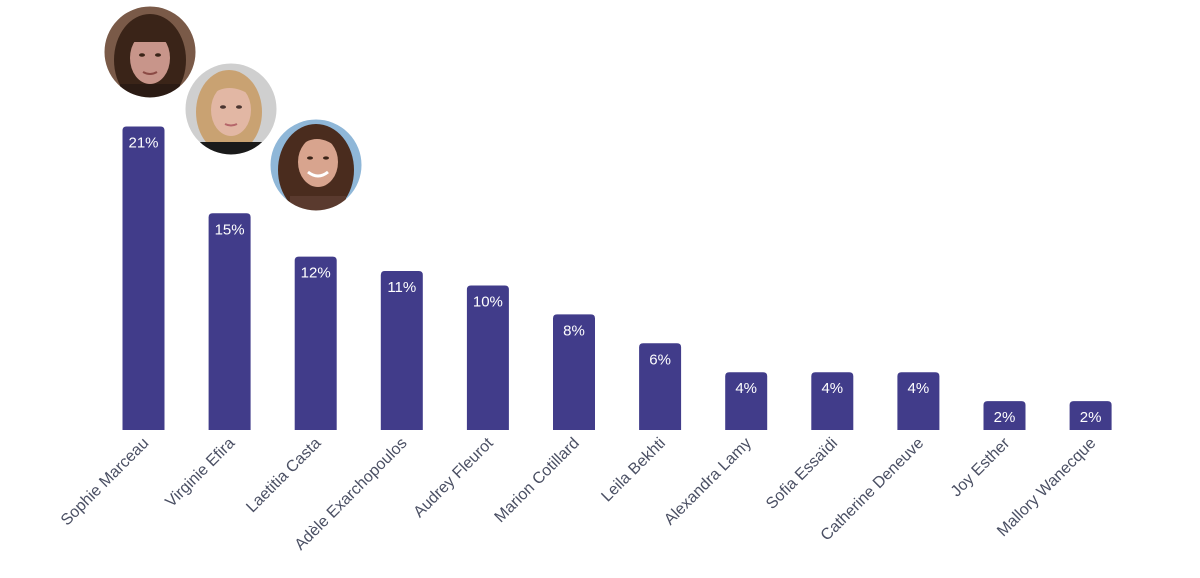 The image size is (1200, 578). I want to click on category-label-marion-cotillard: Marion Cotillard, so click(537, 480).